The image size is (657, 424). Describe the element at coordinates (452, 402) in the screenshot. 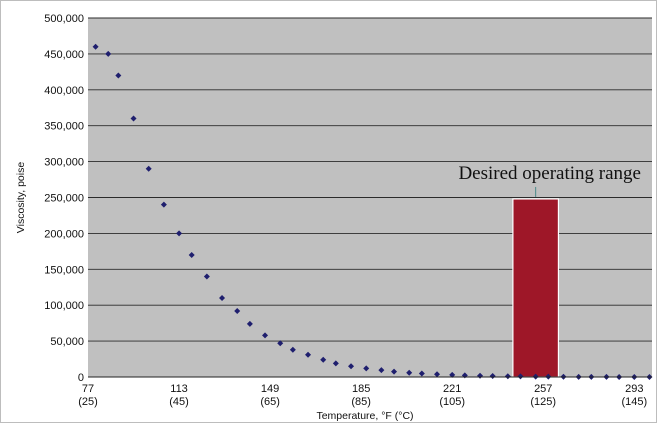

I see `x-tick-label-c: (105)` at that location.